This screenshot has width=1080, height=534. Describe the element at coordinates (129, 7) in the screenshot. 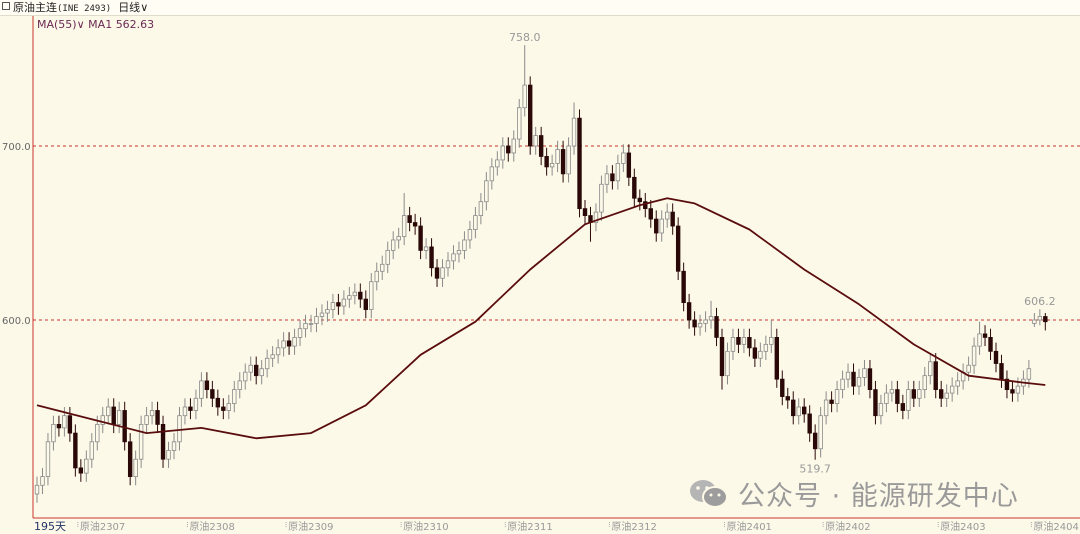

I see `period-label: 日线` at that location.